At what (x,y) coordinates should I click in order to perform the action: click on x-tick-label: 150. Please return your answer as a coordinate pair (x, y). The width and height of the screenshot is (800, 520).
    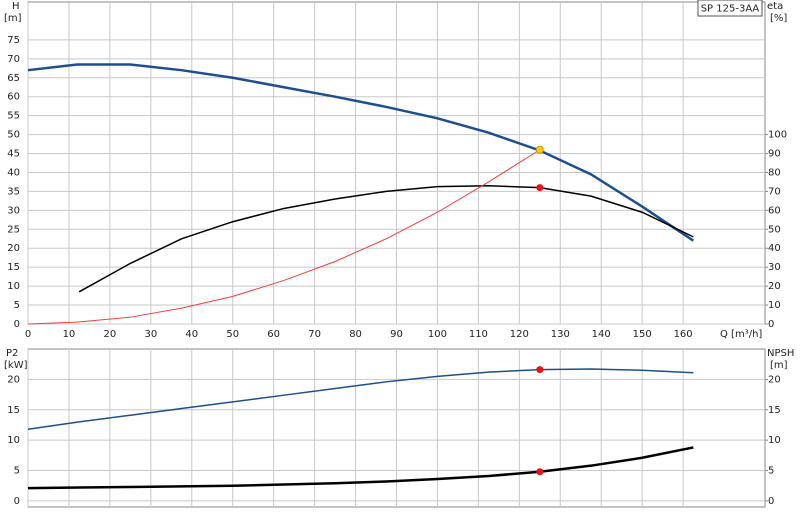
    Looking at the image, I should click on (642, 334).